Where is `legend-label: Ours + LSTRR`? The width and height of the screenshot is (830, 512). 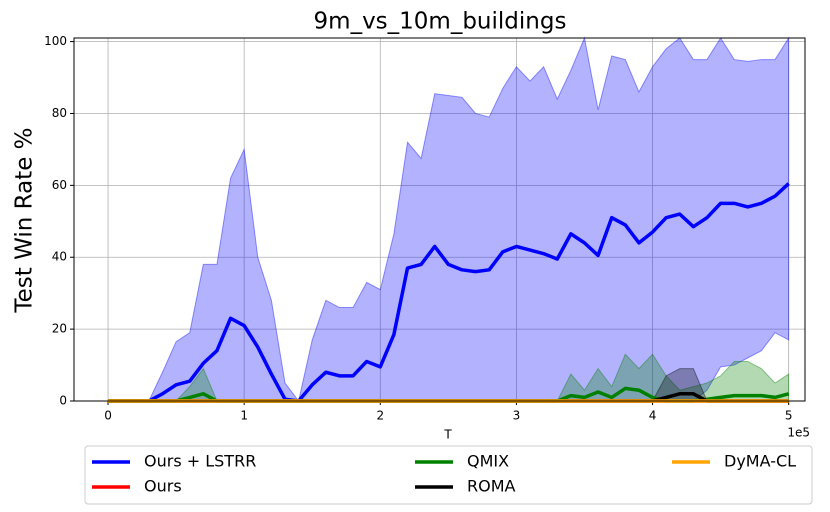
legend-label: Ours + LSTRR is located at coordinates (200, 461).